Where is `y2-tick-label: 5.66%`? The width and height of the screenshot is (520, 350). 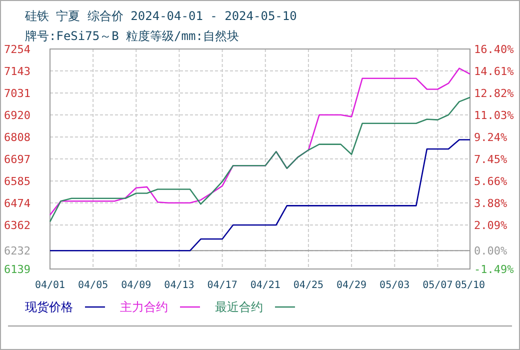
y2-tick-label: 5.66% is located at coordinates (491, 181).